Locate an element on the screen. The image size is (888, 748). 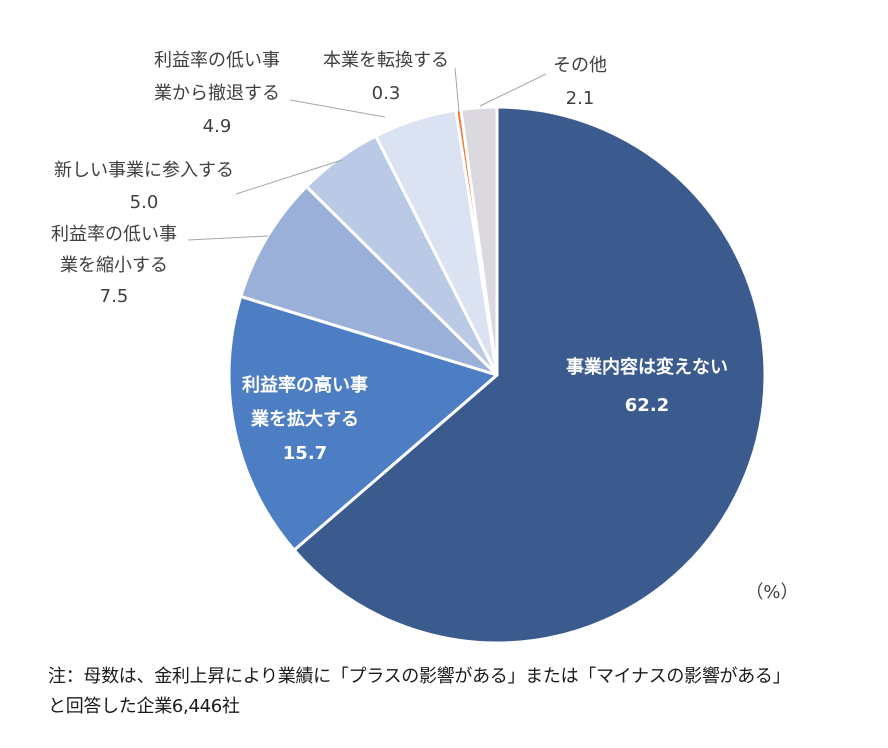
slice-value-4: 4.9 is located at coordinates (217, 126).